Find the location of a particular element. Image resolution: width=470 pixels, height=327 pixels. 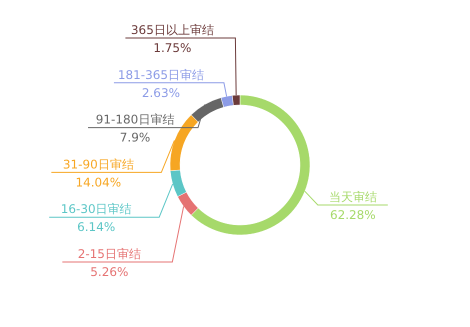

slice-label: 31-90日审结 is located at coordinates (98, 164).